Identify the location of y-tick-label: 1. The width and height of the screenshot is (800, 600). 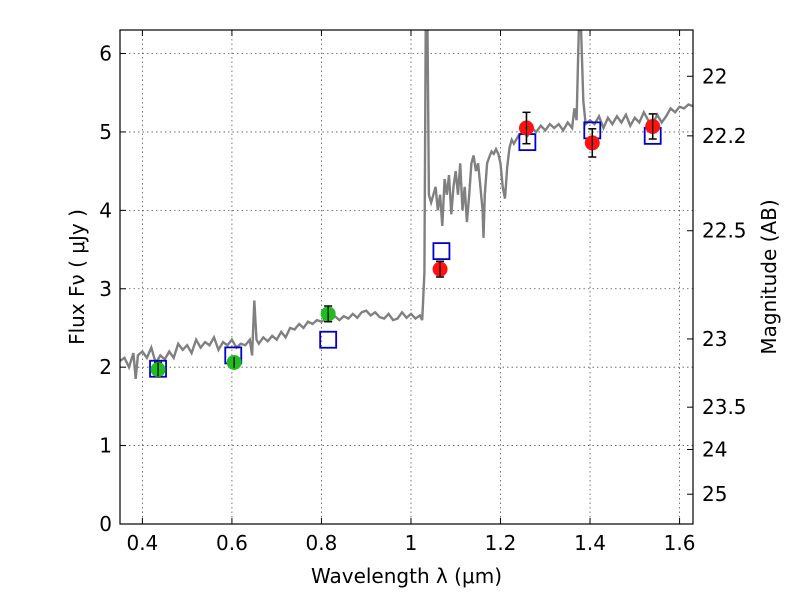
(105, 446).